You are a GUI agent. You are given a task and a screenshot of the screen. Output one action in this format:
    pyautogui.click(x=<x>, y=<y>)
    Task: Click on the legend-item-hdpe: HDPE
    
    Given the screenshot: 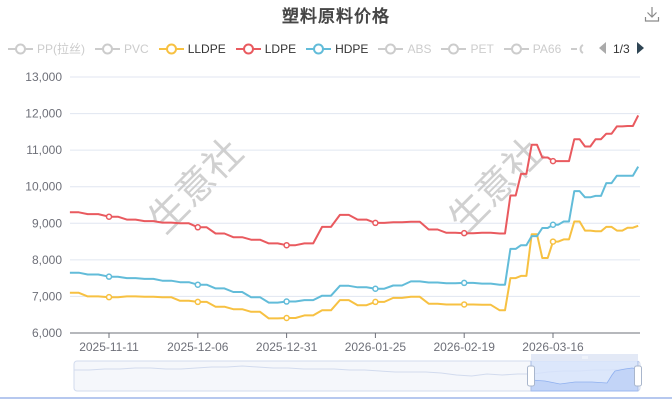 What is the action you would take?
    pyautogui.click(x=337, y=49)
    